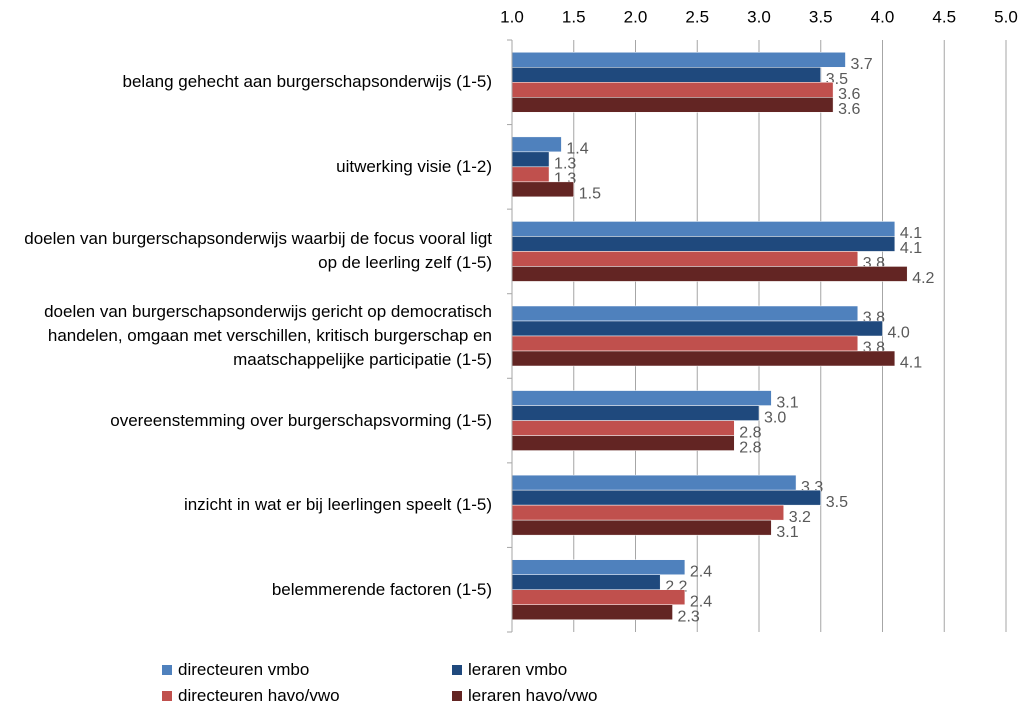 The width and height of the screenshot is (1022, 708). Describe the element at coordinates (565, 164) in the screenshot. I see `value-label: 1.3` at that location.